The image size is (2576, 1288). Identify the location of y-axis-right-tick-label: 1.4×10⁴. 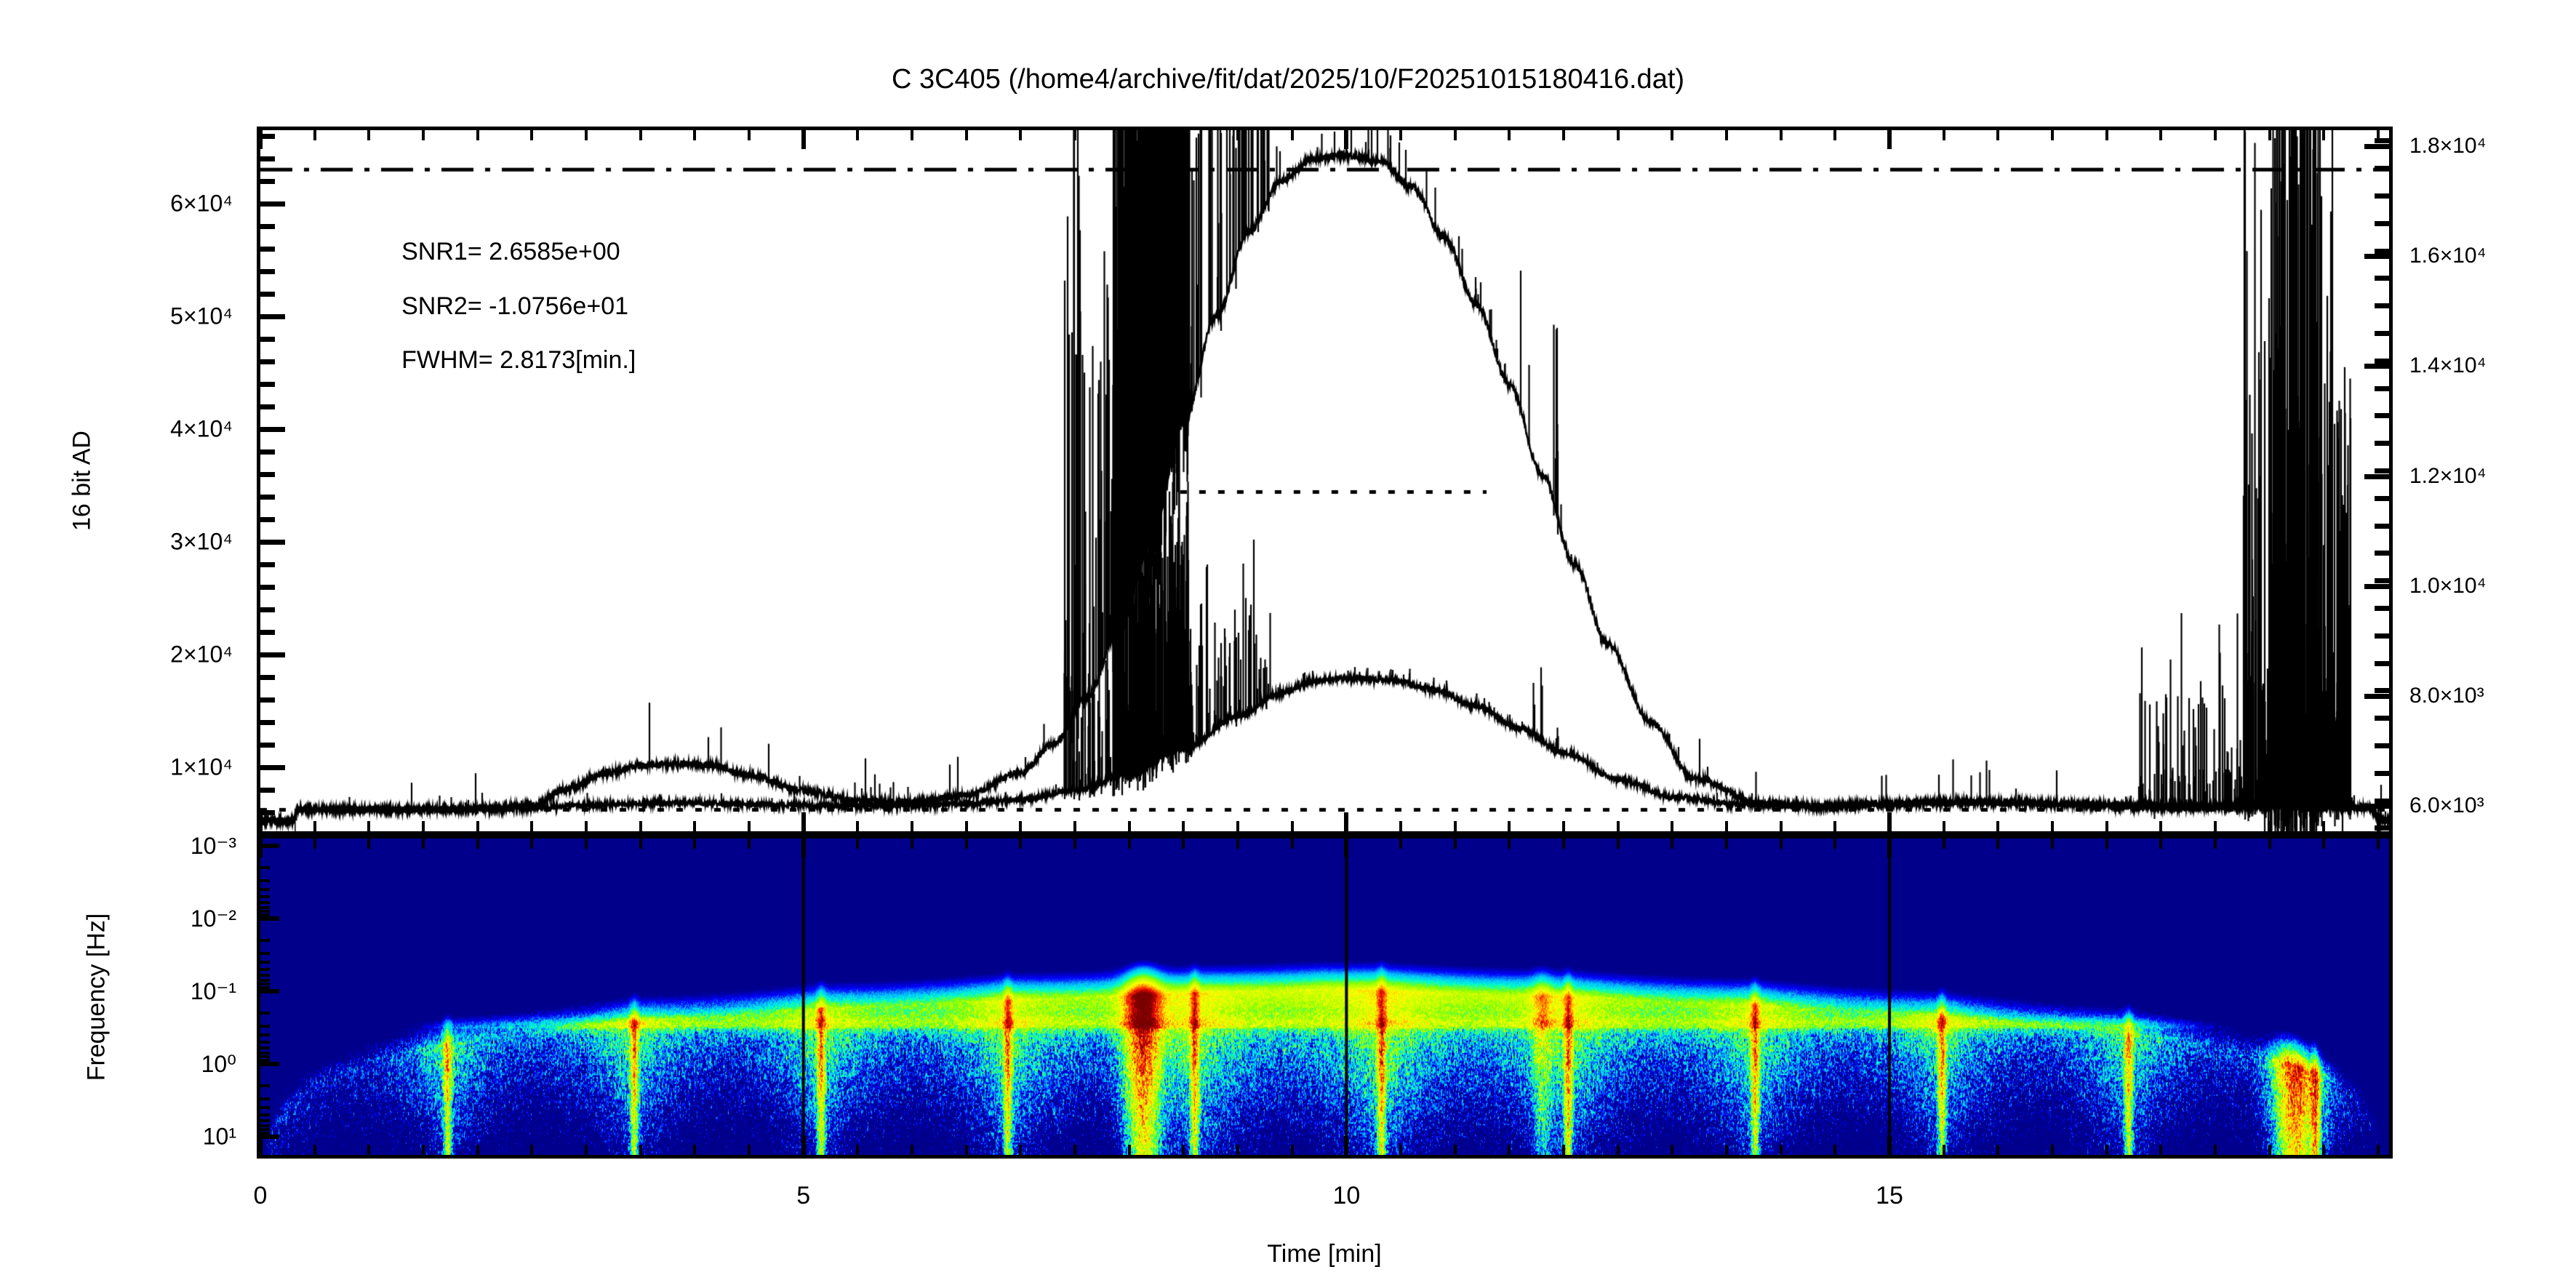
(2448, 365).